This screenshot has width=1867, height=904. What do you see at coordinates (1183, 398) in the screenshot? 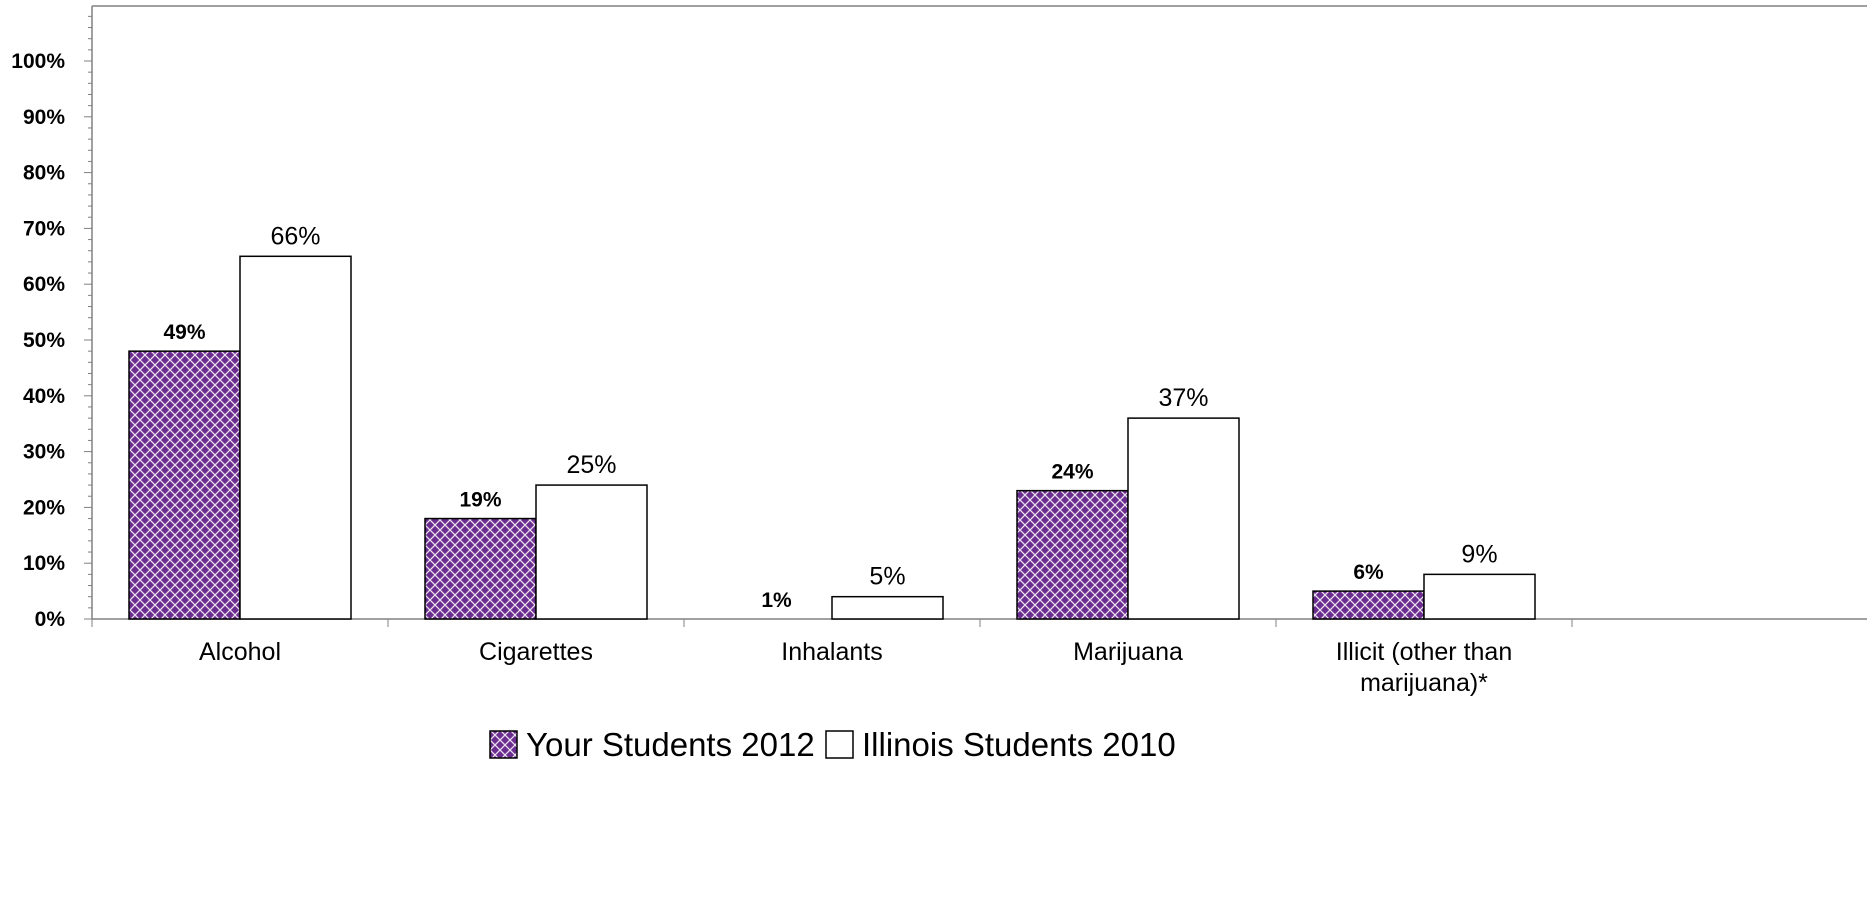
I see `data-label: 37%` at bounding box center [1183, 398].